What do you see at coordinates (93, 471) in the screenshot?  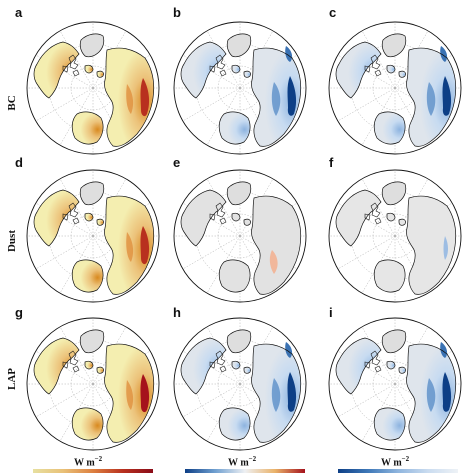 I see `colorbar-warm` at bounding box center [93, 471].